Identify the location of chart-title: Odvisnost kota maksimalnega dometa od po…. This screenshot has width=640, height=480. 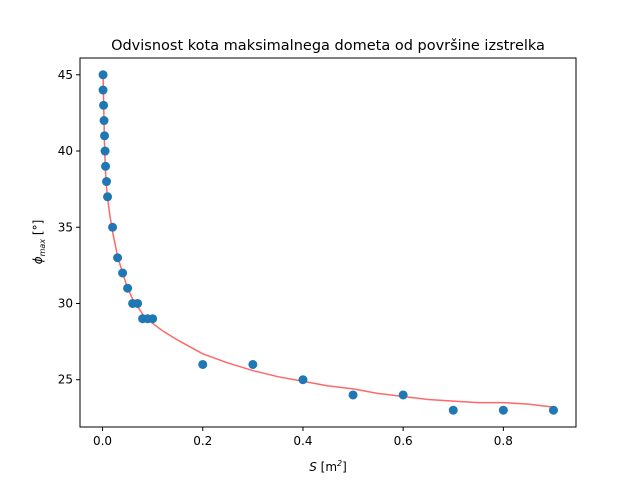
(328, 46).